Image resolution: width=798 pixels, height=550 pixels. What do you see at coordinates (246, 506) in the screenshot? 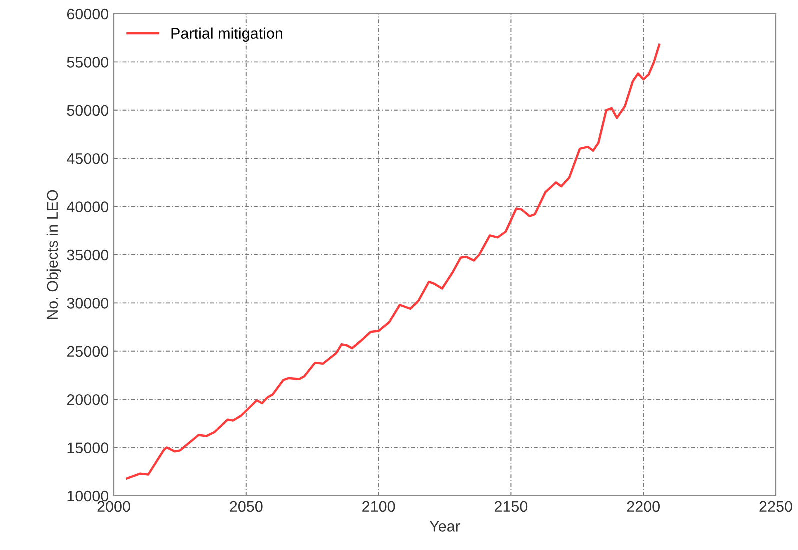
I see `x-tick-label: 2050` at bounding box center [246, 506].